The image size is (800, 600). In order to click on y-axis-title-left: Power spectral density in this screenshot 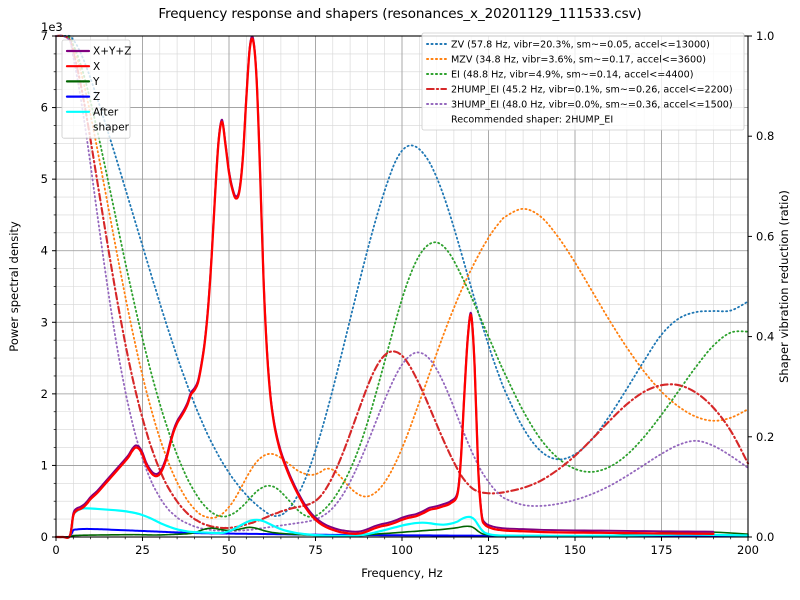, I will do `click(14, 286)`.